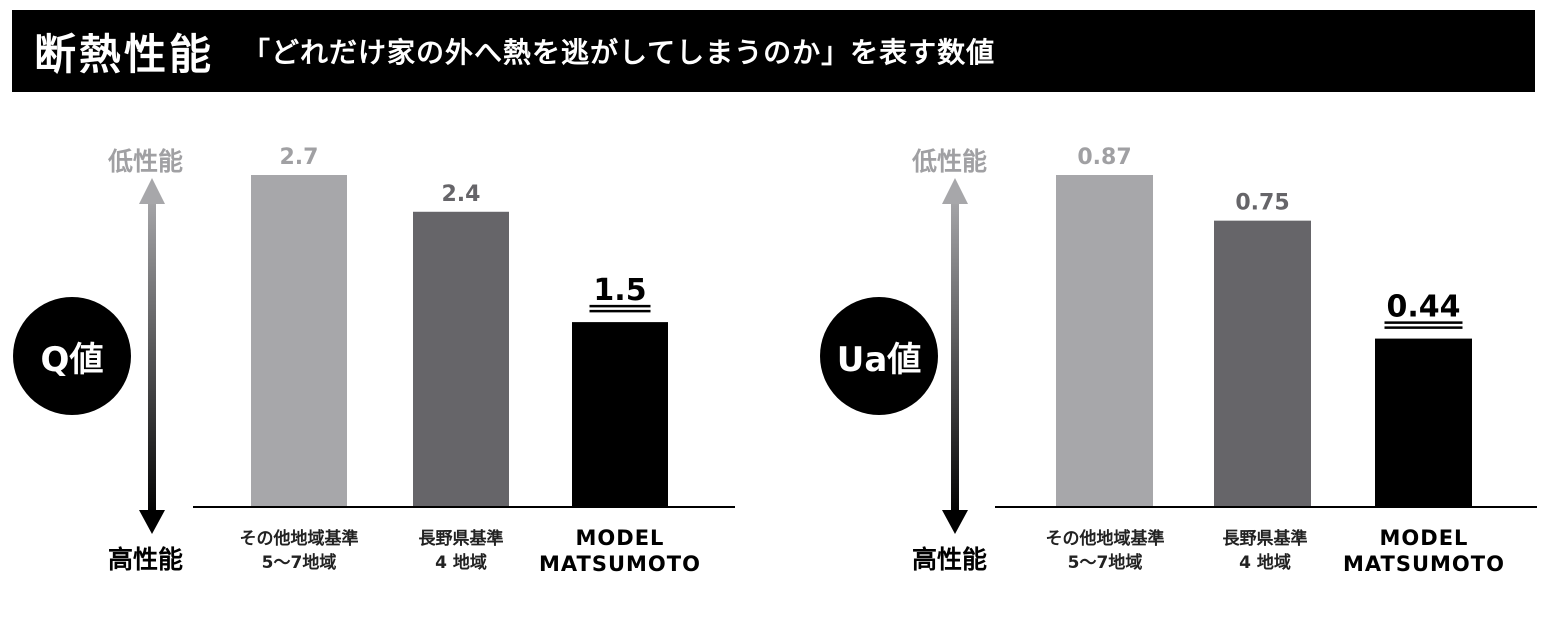 The height and width of the screenshot is (632, 1542). Describe the element at coordinates (879, 356) in the screenshot. I see `ua-value-badge: Ua値` at that location.